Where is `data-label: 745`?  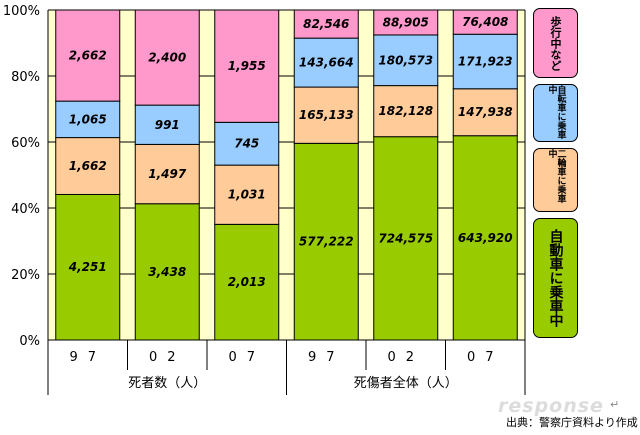
data-label: 745 is located at coordinates (246, 144).